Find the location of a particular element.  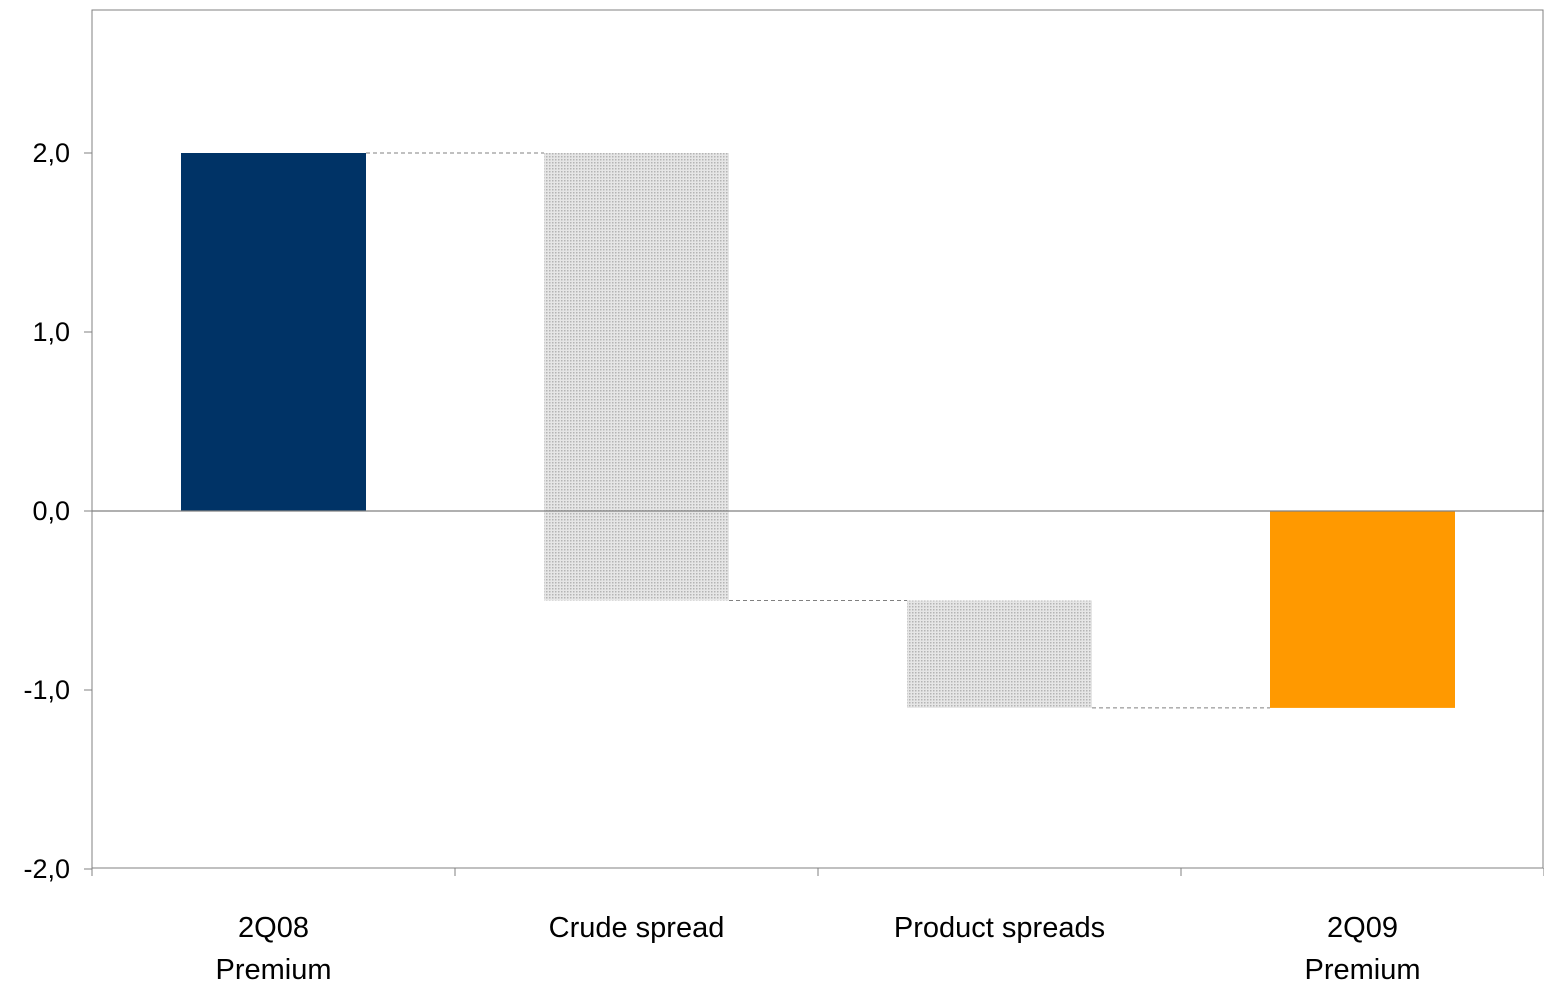

category-label: Crude spread is located at coordinates (637, 928).